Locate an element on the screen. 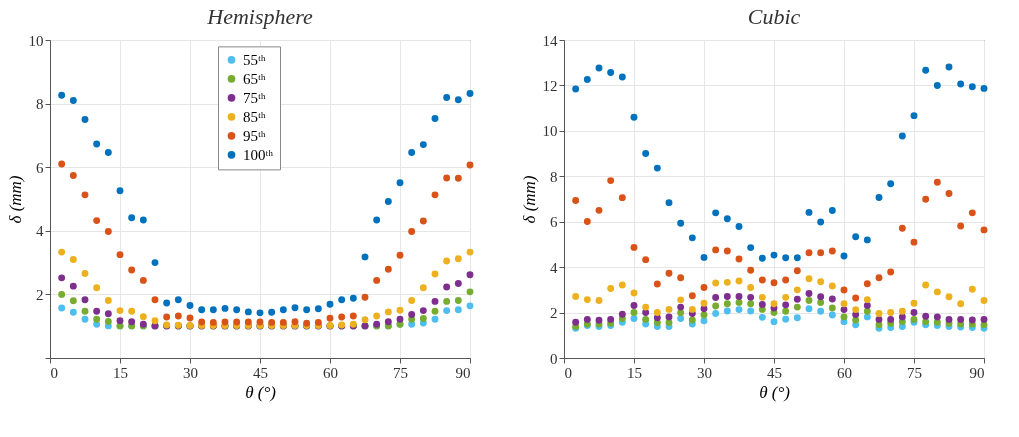 The image size is (1019, 437). legend-label: 55ᵗʰ is located at coordinates (254, 59).